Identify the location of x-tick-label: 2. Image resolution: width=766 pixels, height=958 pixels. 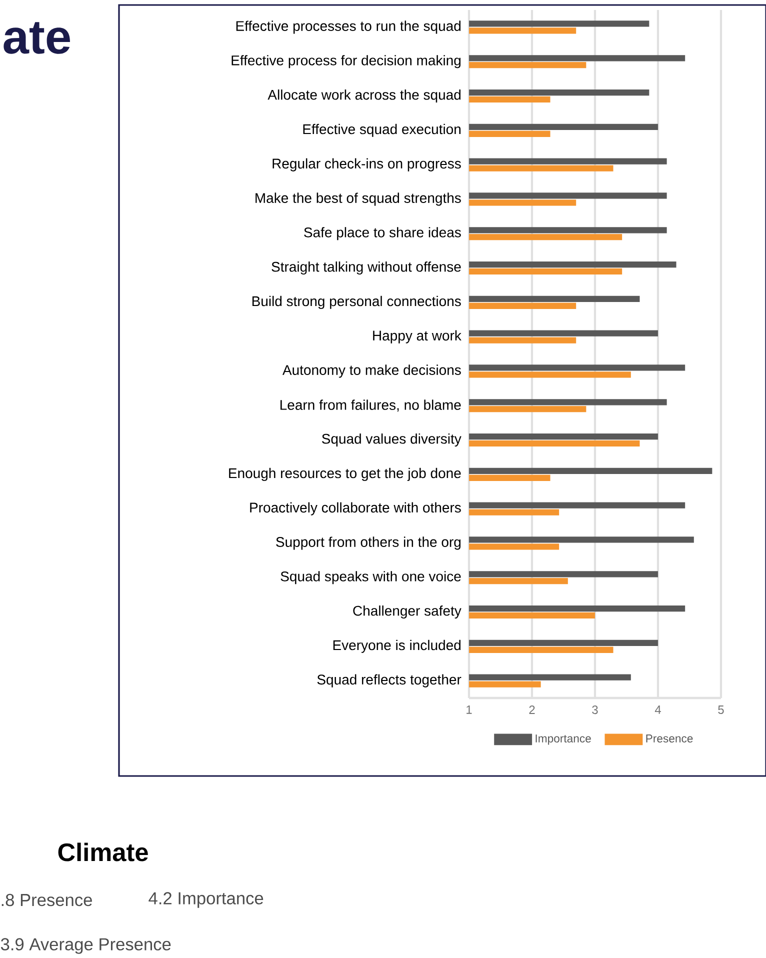
(532, 710).